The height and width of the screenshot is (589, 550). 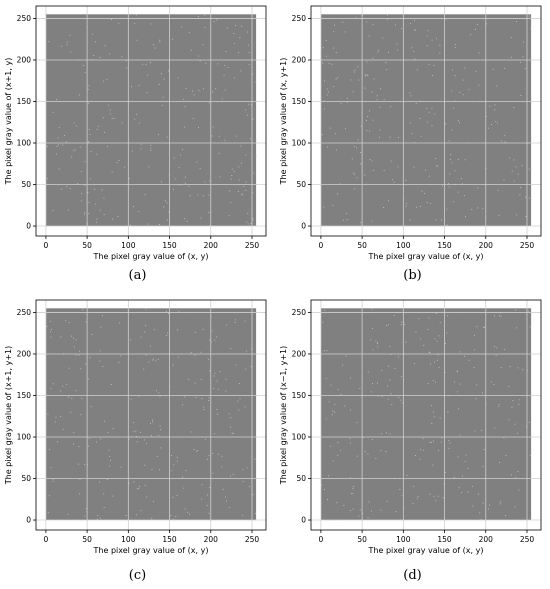 I want to click on y-tick-label: 200, so click(x=24, y=60).